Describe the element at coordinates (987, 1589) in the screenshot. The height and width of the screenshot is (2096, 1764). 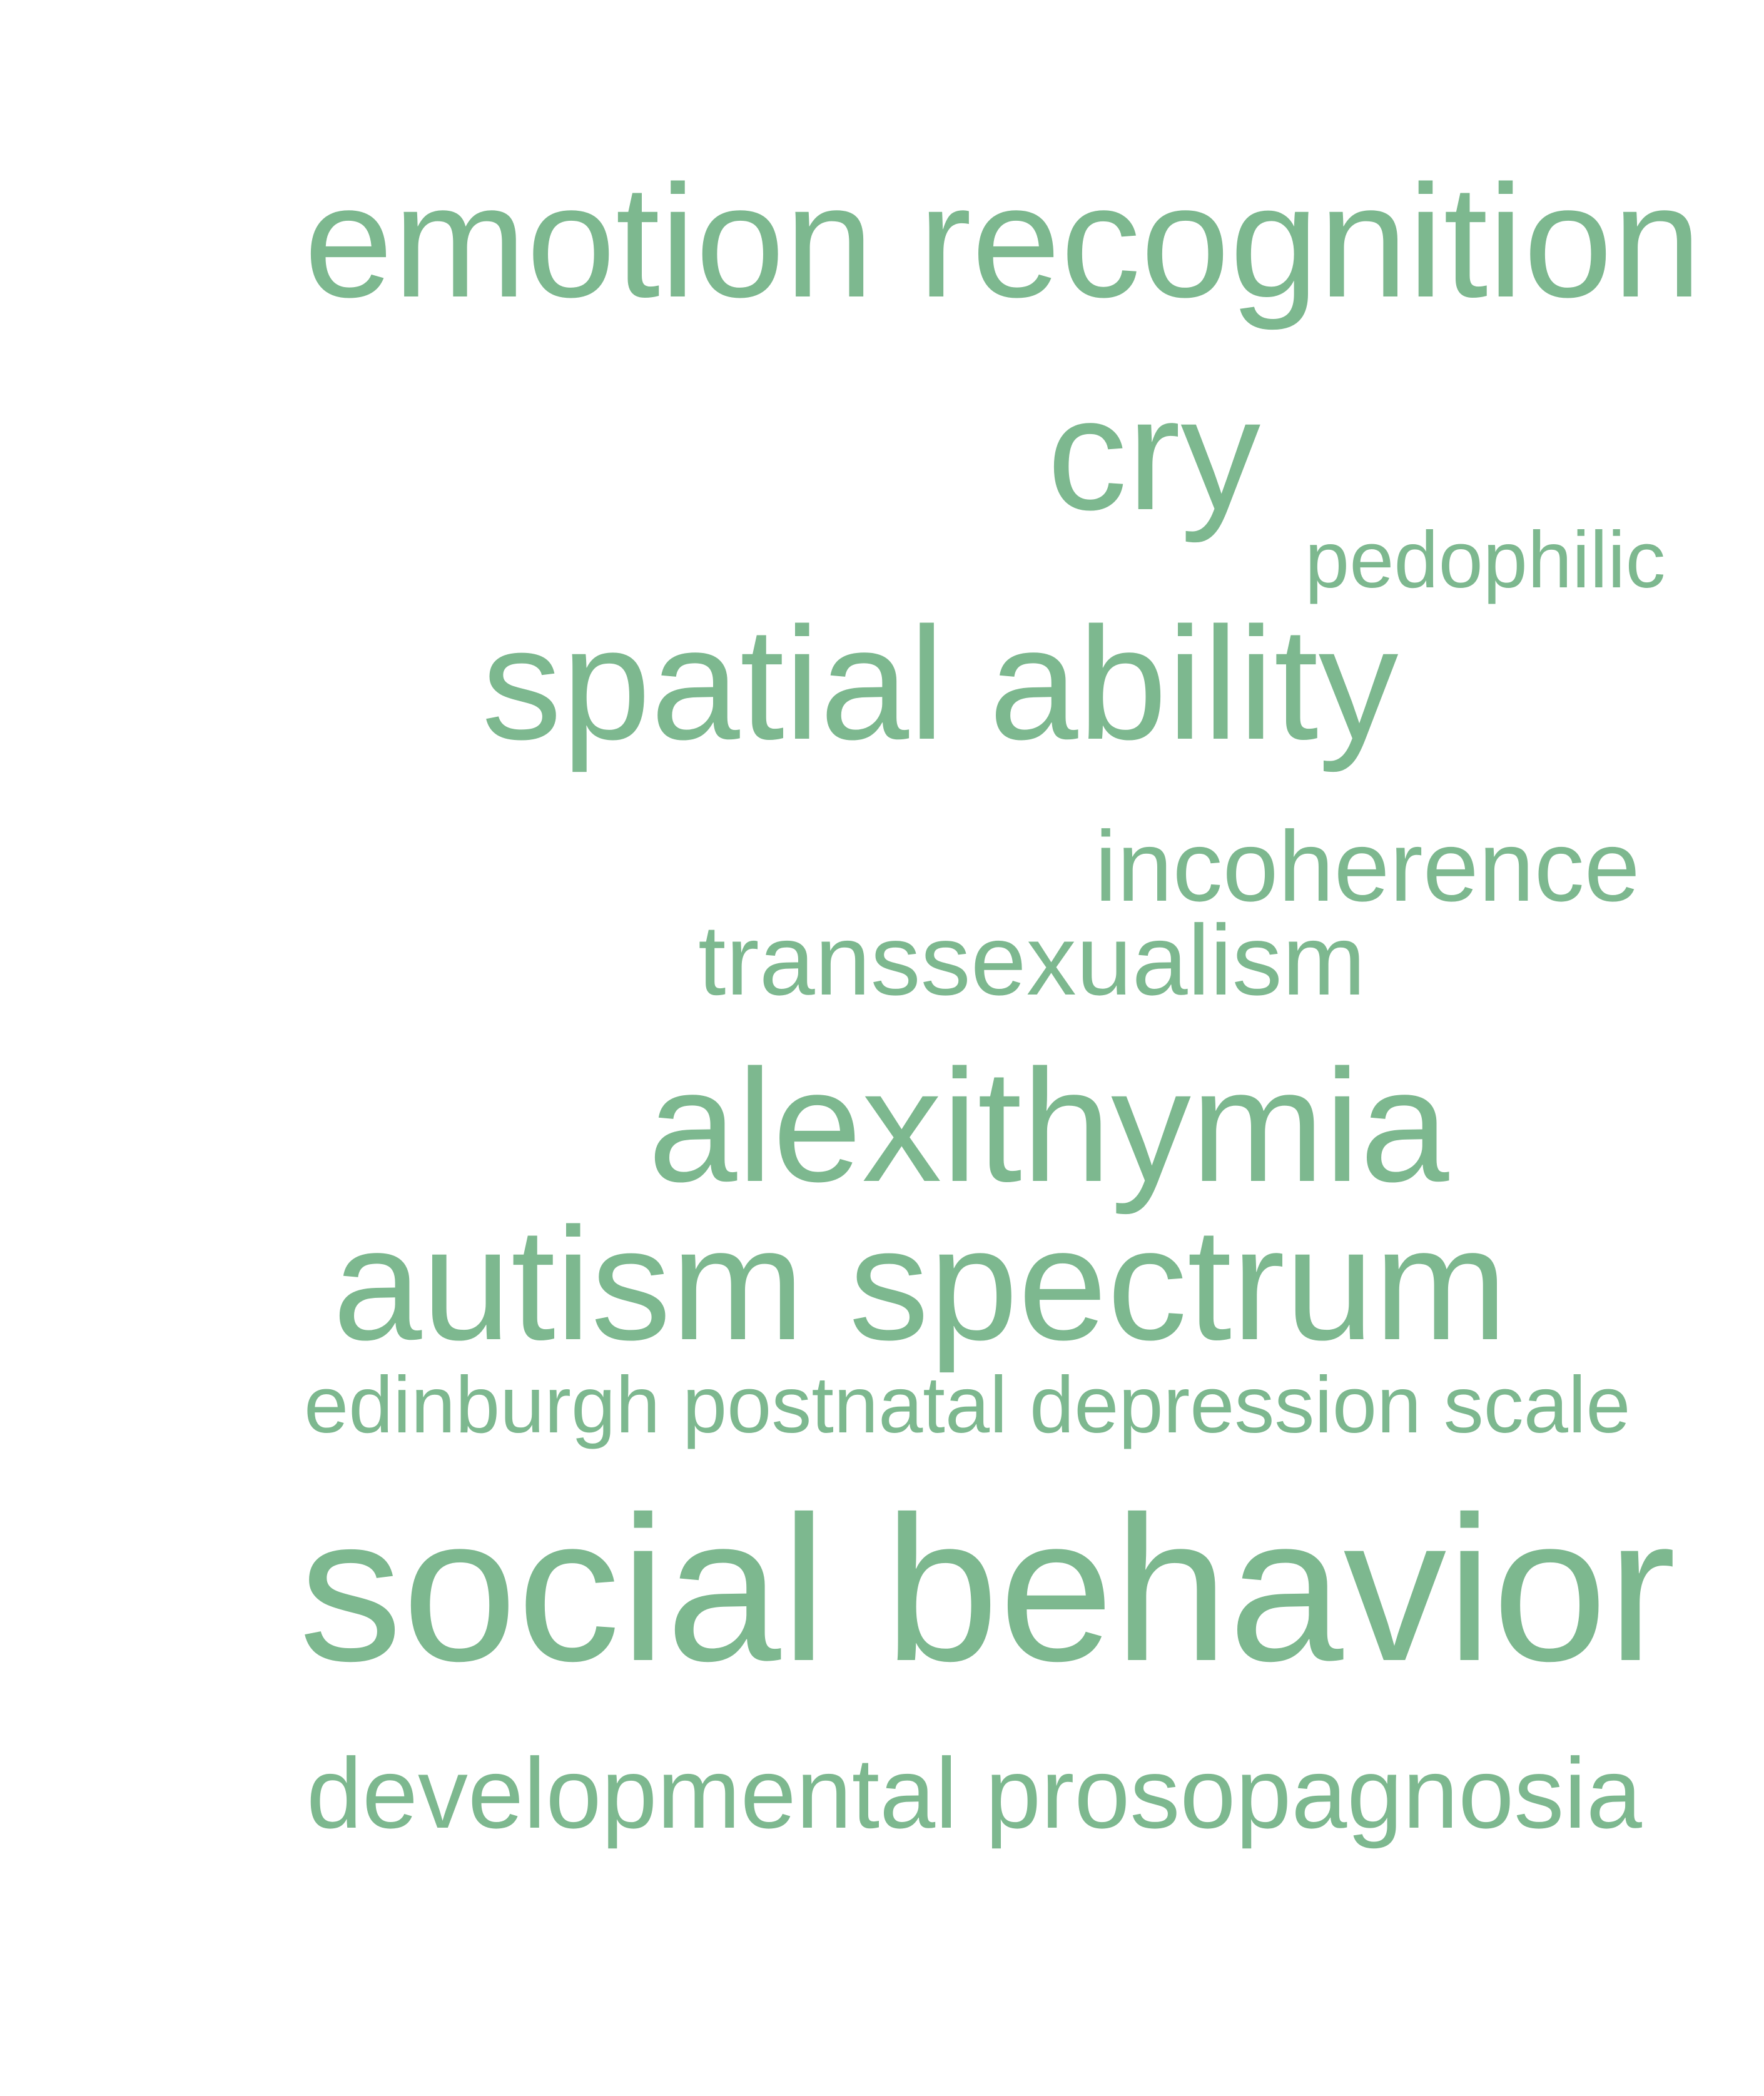
I see `word-social-behavior: social behavior` at that location.